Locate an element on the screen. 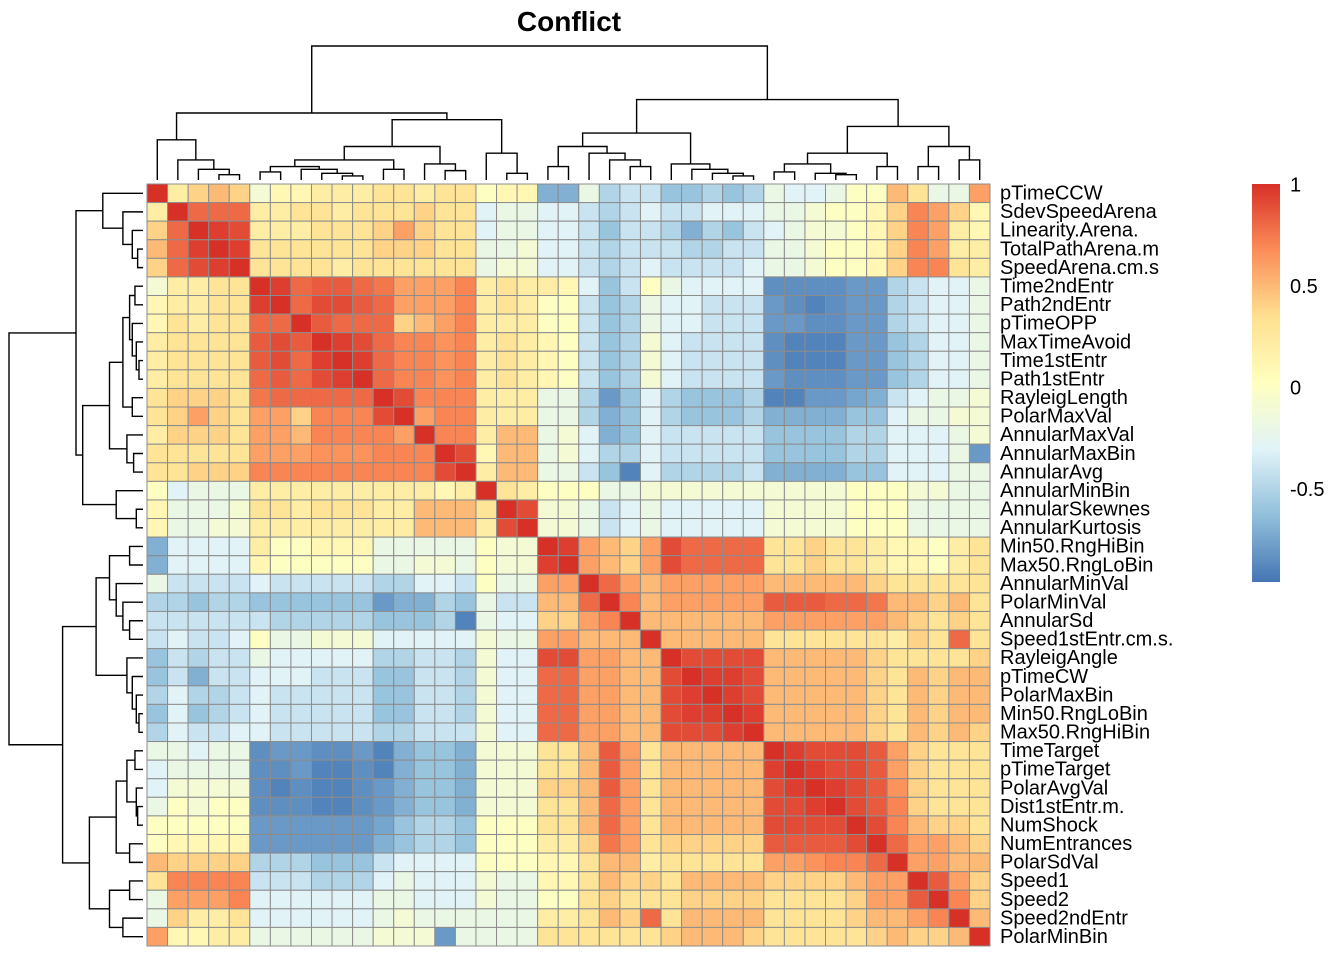  row-label: Dist1stEntr.m. is located at coordinates (1062, 807).